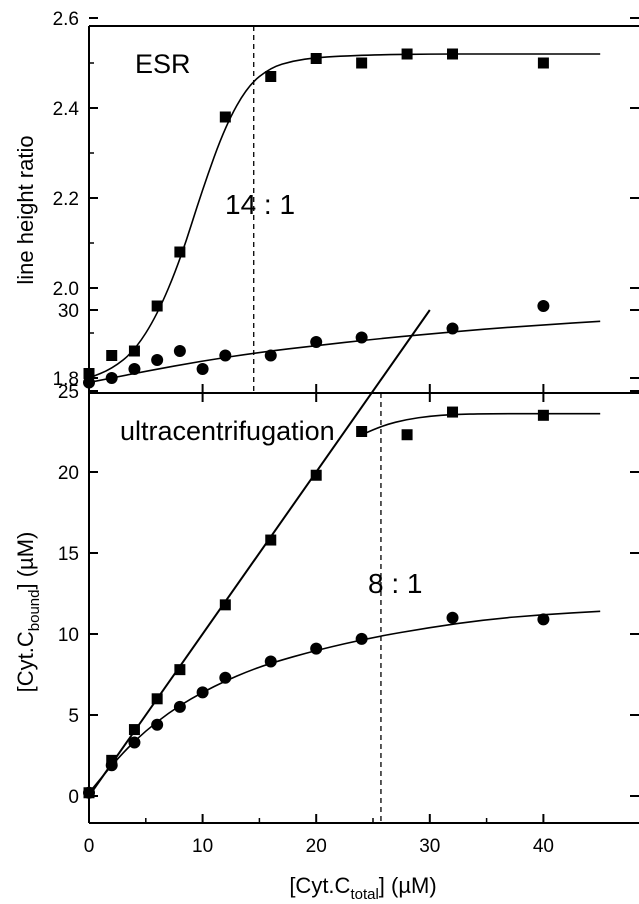 The width and height of the screenshot is (639, 904). Describe the element at coordinates (25, 209) in the screenshot. I see `y-axis-title-top: line height ratio` at that location.